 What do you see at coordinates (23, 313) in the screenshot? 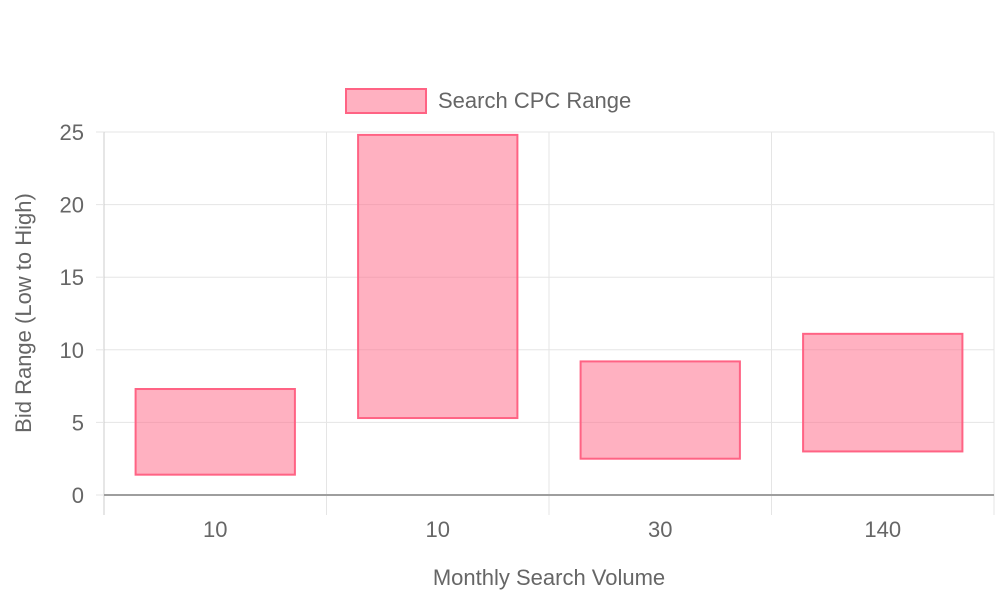
I see `y-axis-title: Bid Range (Low to High)` at bounding box center [23, 313].